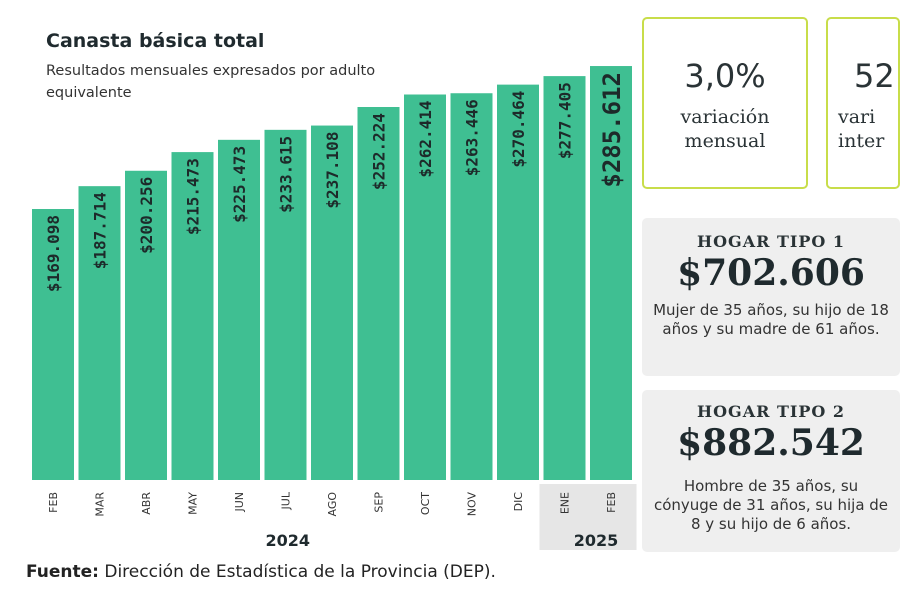  Describe the element at coordinates (193, 196) in the screenshot. I see `data-label: $215.473` at that location.